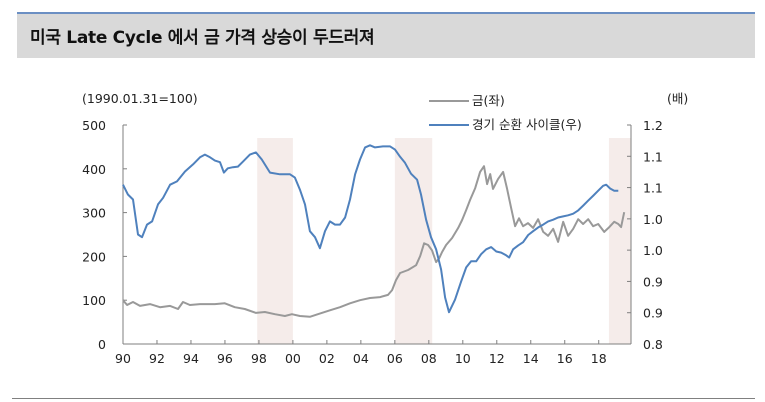  I want to click on left-tick-label: 200, so click(94, 256).